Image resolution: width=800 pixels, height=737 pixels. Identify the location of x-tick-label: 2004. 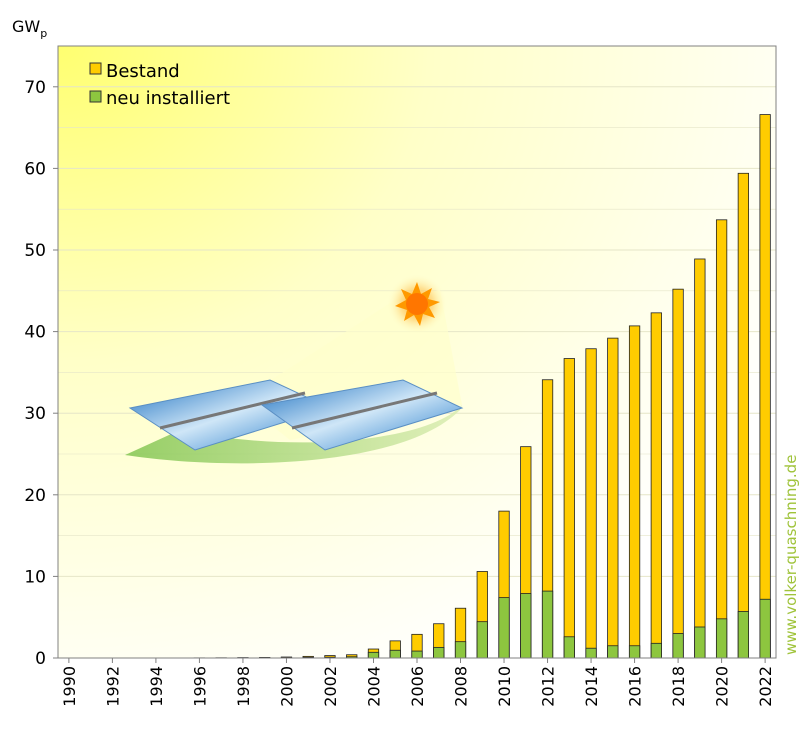
(373, 686).